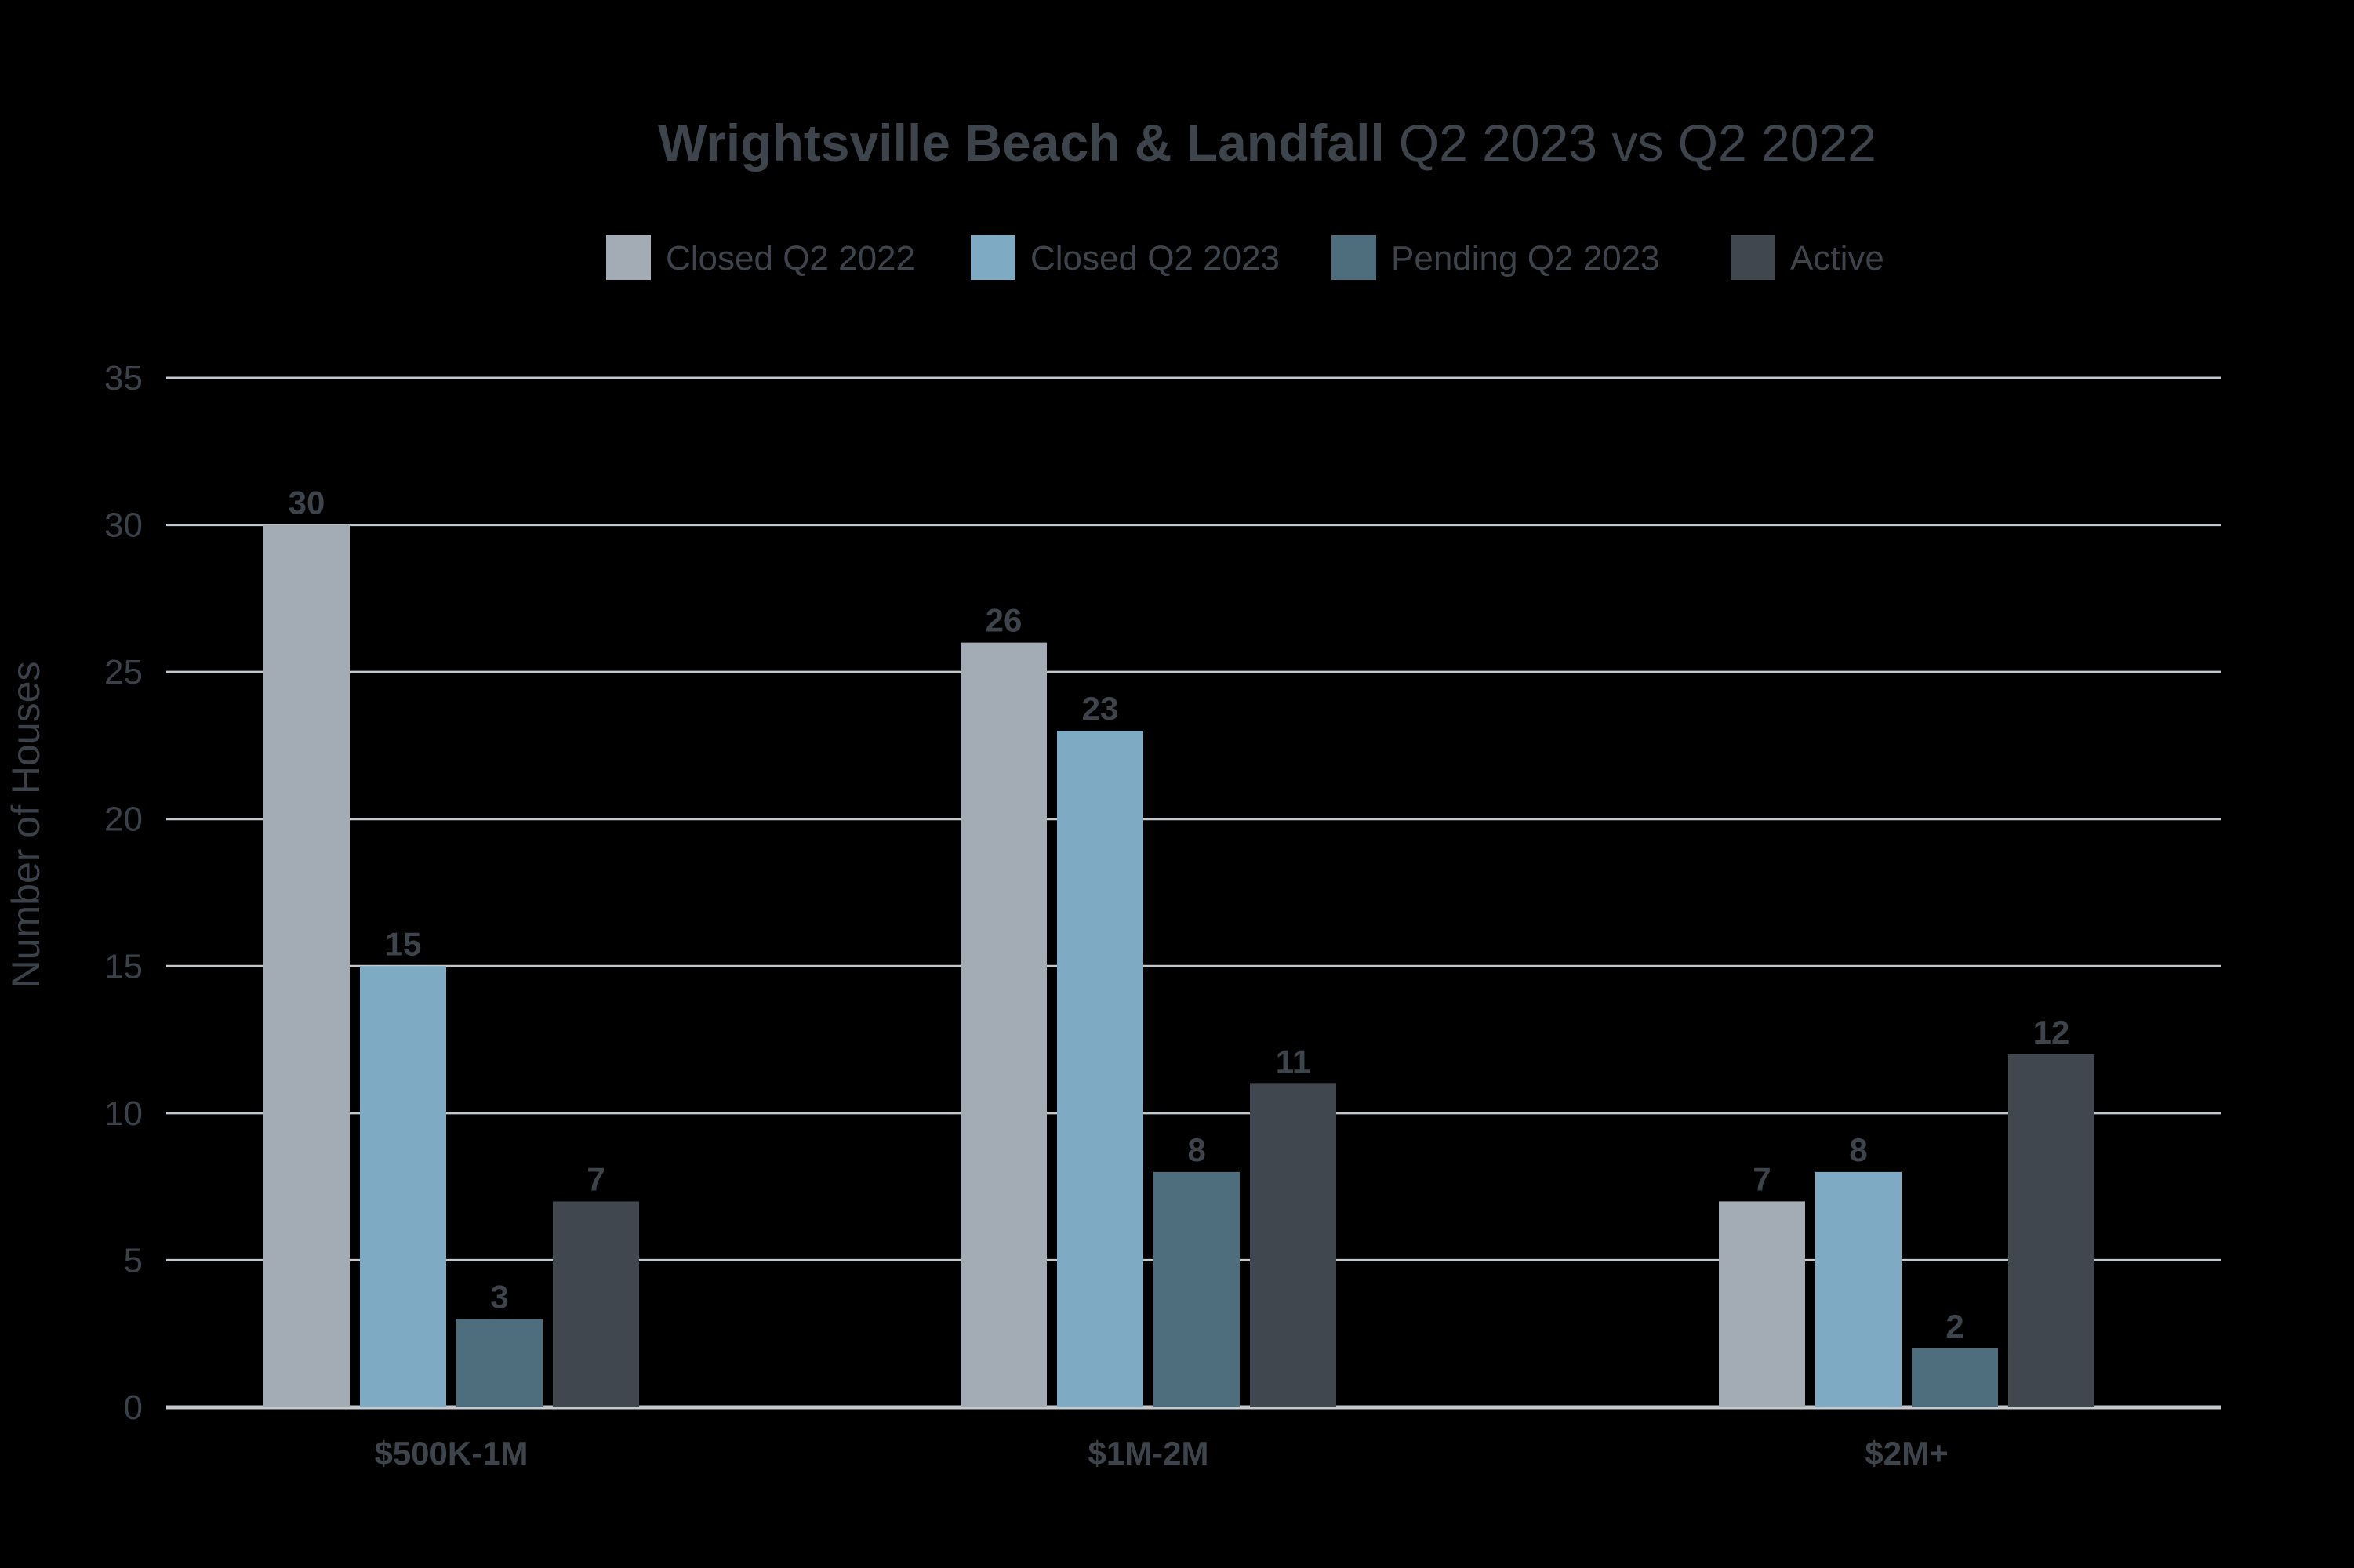 This screenshot has width=2354, height=1568. I want to click on data-label: 15, so click(404, 944).